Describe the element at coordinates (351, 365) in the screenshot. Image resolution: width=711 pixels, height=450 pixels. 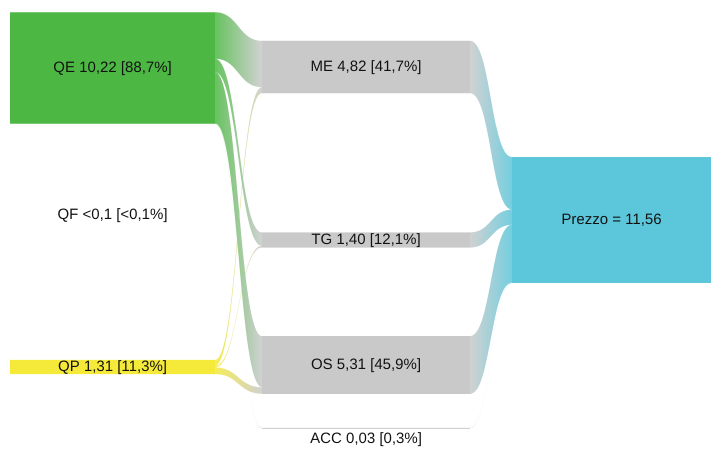
I see `data-label: 5,31` at that location.